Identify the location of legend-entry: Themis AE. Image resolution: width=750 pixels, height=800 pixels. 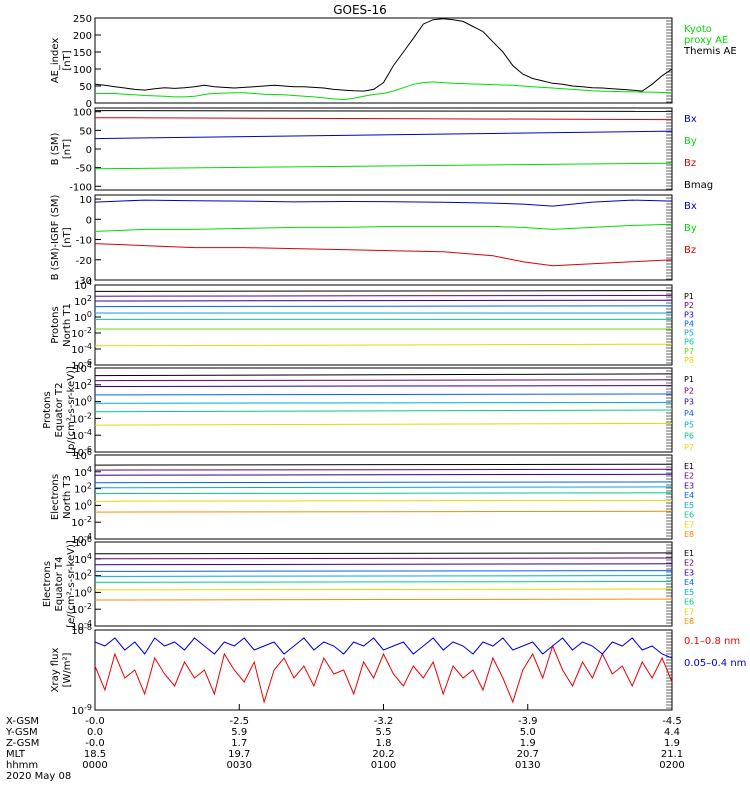
(710, 51).